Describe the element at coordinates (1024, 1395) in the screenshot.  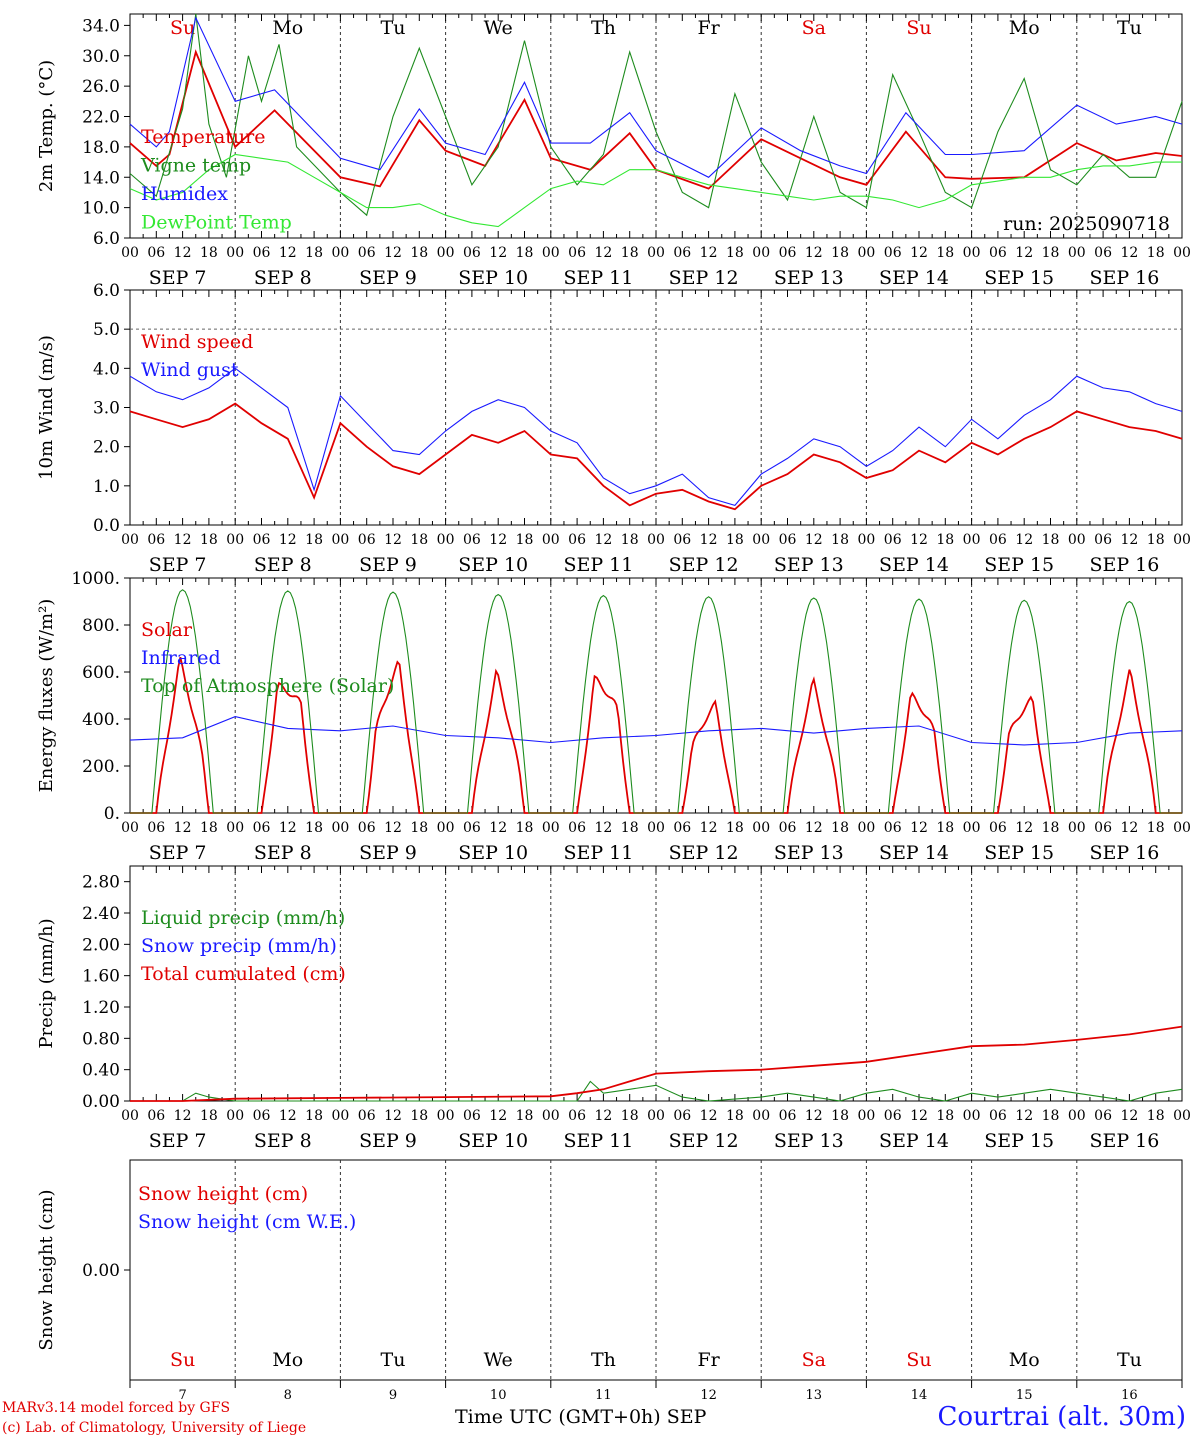
I see `day-number-label: 15` at that location.